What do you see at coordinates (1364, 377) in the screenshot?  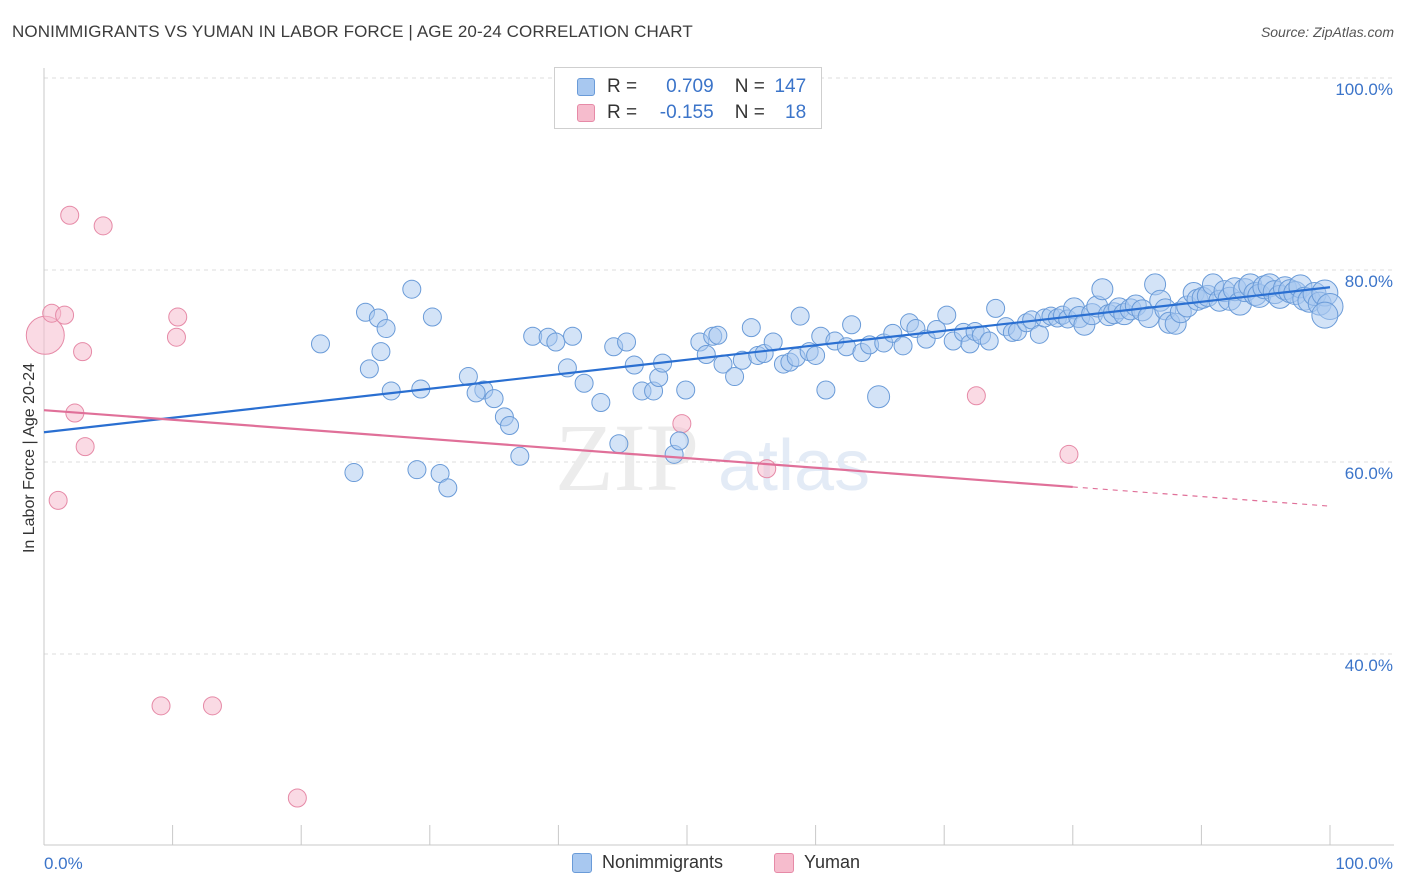 I see `y-tick-labels: 40.0% 60.0% 80.0% 100.0%` at bounding box center [1364, 377].